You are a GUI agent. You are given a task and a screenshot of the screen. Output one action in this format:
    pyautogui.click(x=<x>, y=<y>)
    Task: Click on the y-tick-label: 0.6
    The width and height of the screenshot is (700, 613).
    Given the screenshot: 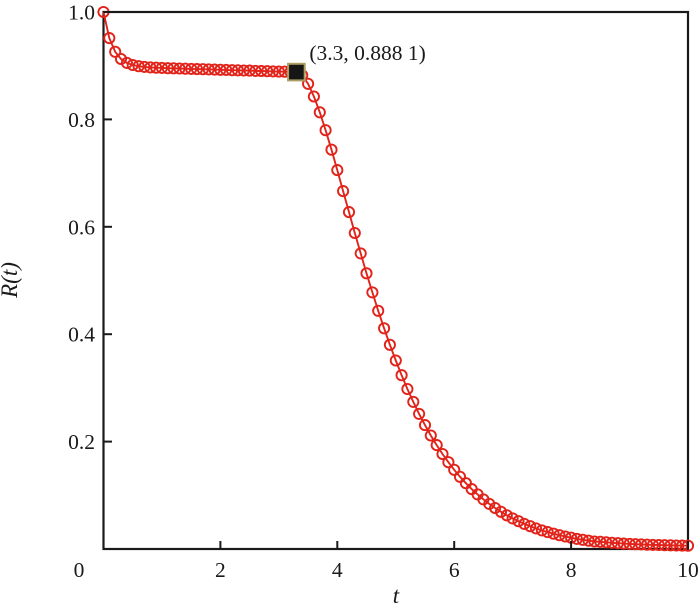 What is the action you would take?
    pyautogui.click(x=81, y=227)
    